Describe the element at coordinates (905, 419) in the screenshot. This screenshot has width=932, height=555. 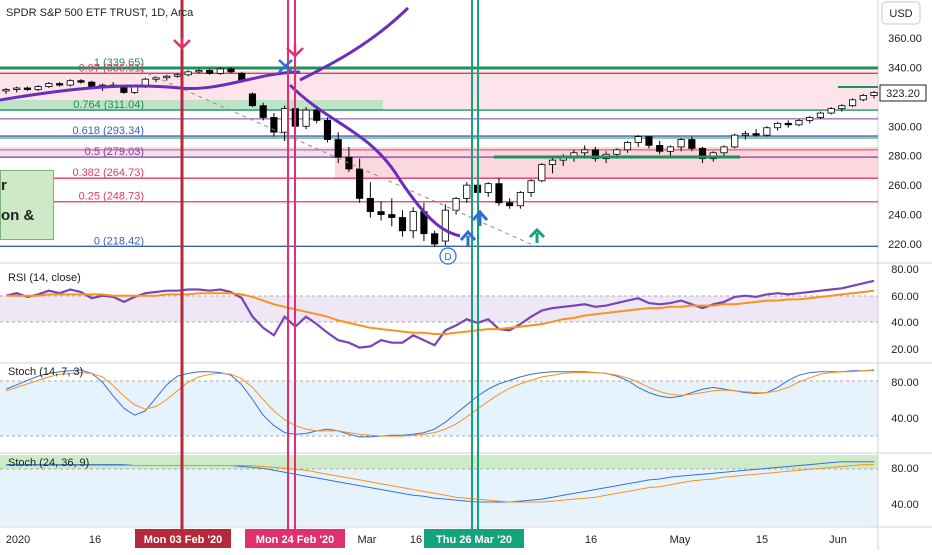
I see `stoch1-tick-label: 40.00` at that location.